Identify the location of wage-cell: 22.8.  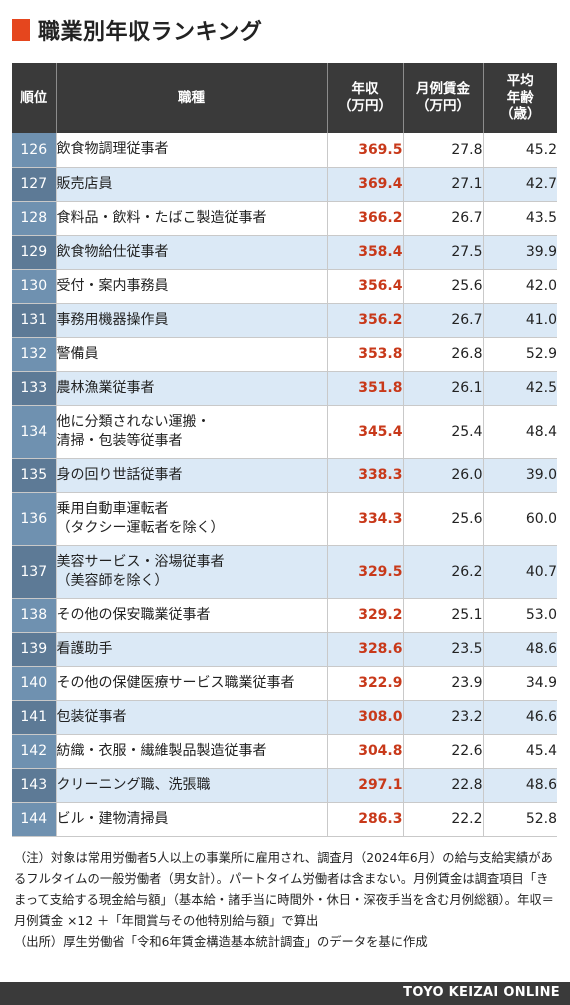
(443, 785).